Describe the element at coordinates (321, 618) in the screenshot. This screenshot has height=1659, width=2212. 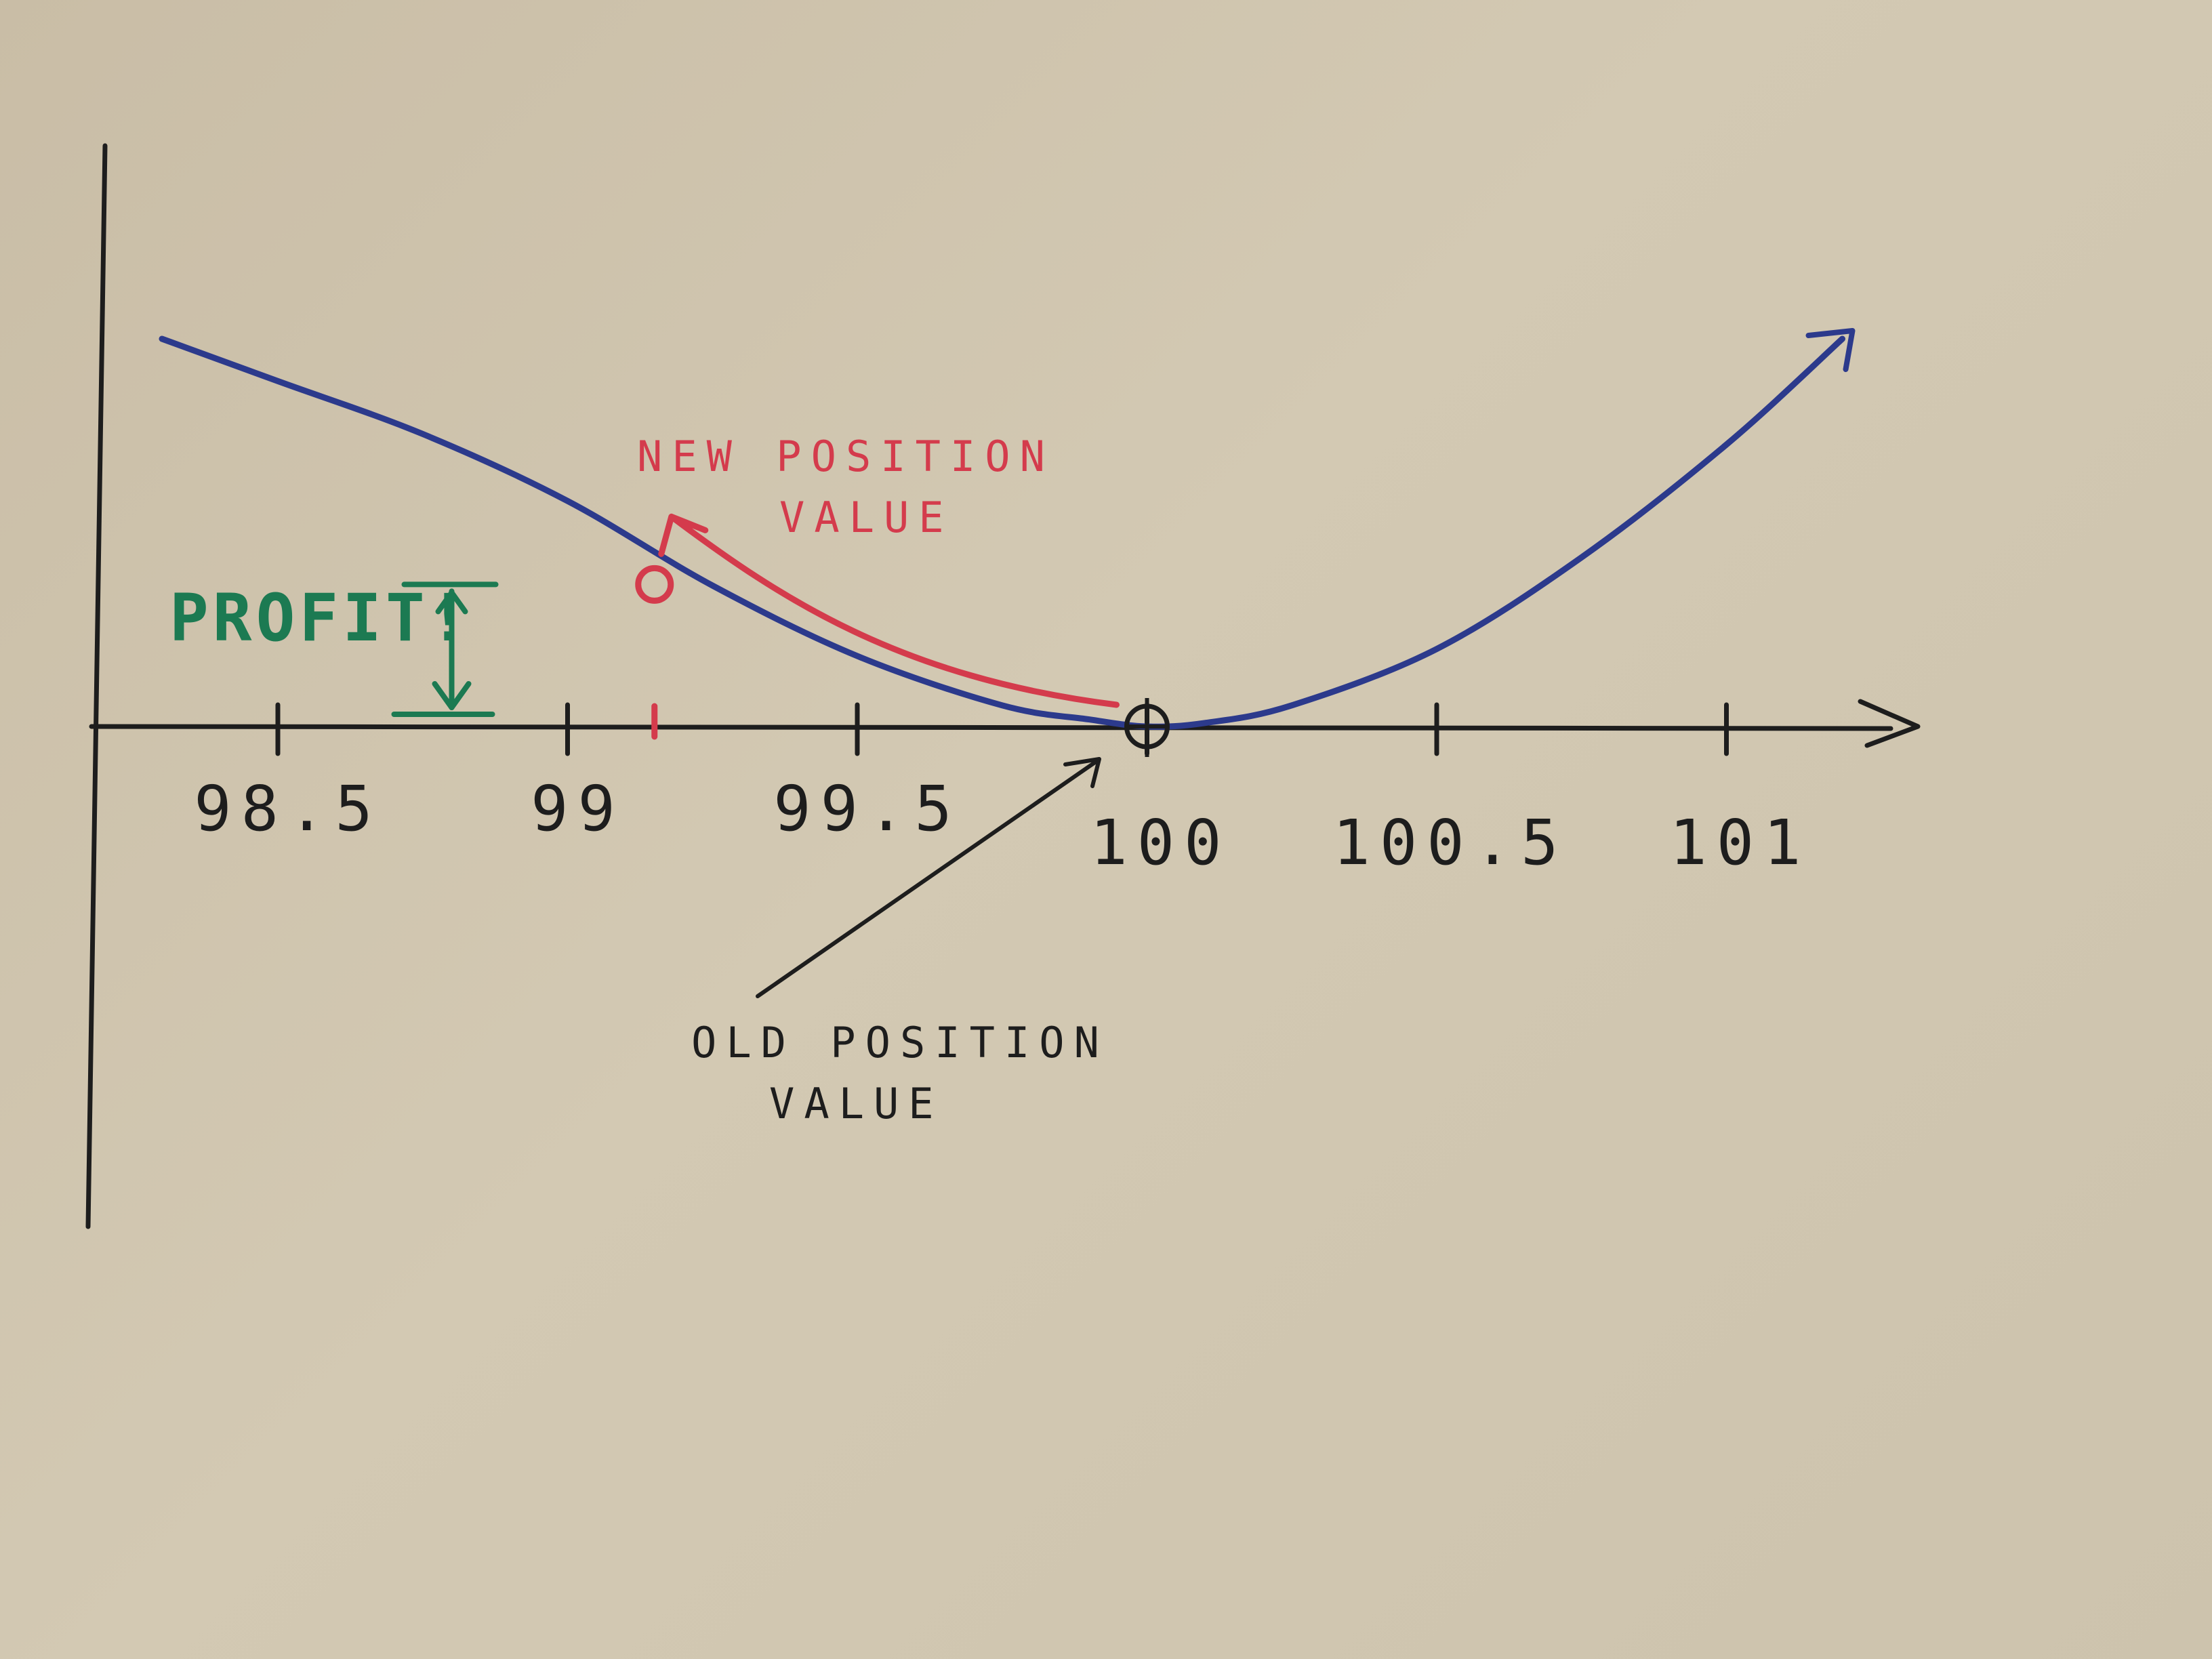
I see `profit-label: PROFIT!` at that location.